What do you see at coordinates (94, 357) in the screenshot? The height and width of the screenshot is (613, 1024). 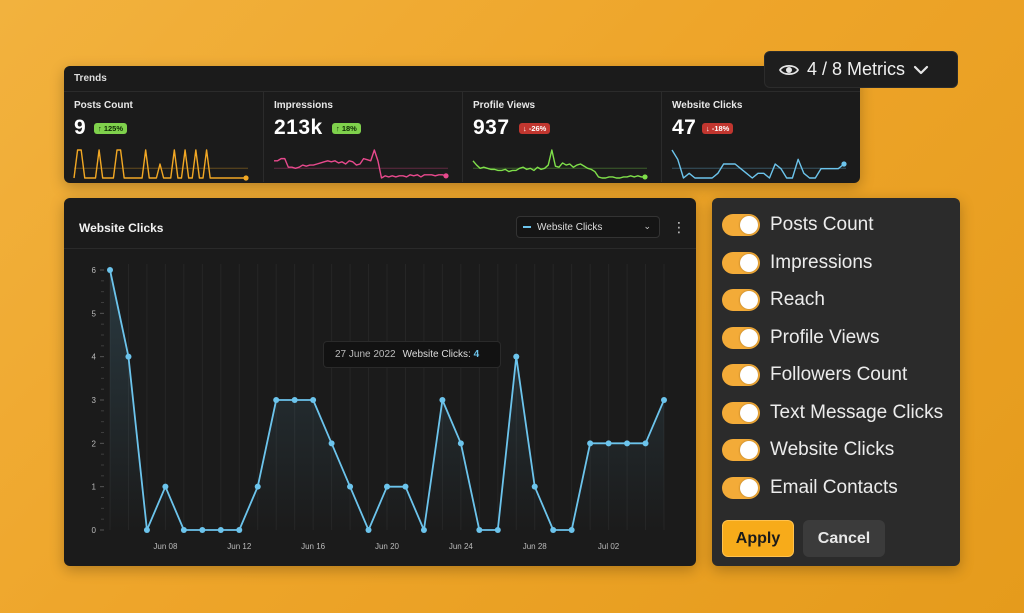 I see `y-tick-label: 4` at bounding box center [94, 357].